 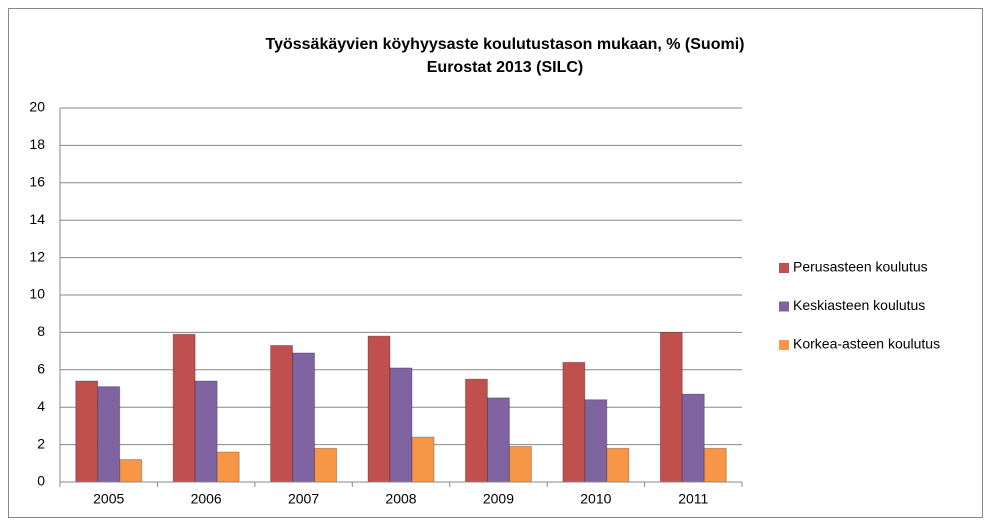 I want to click on legend-label: Korkea-asteen koulutus, so click(x=866, y=344).